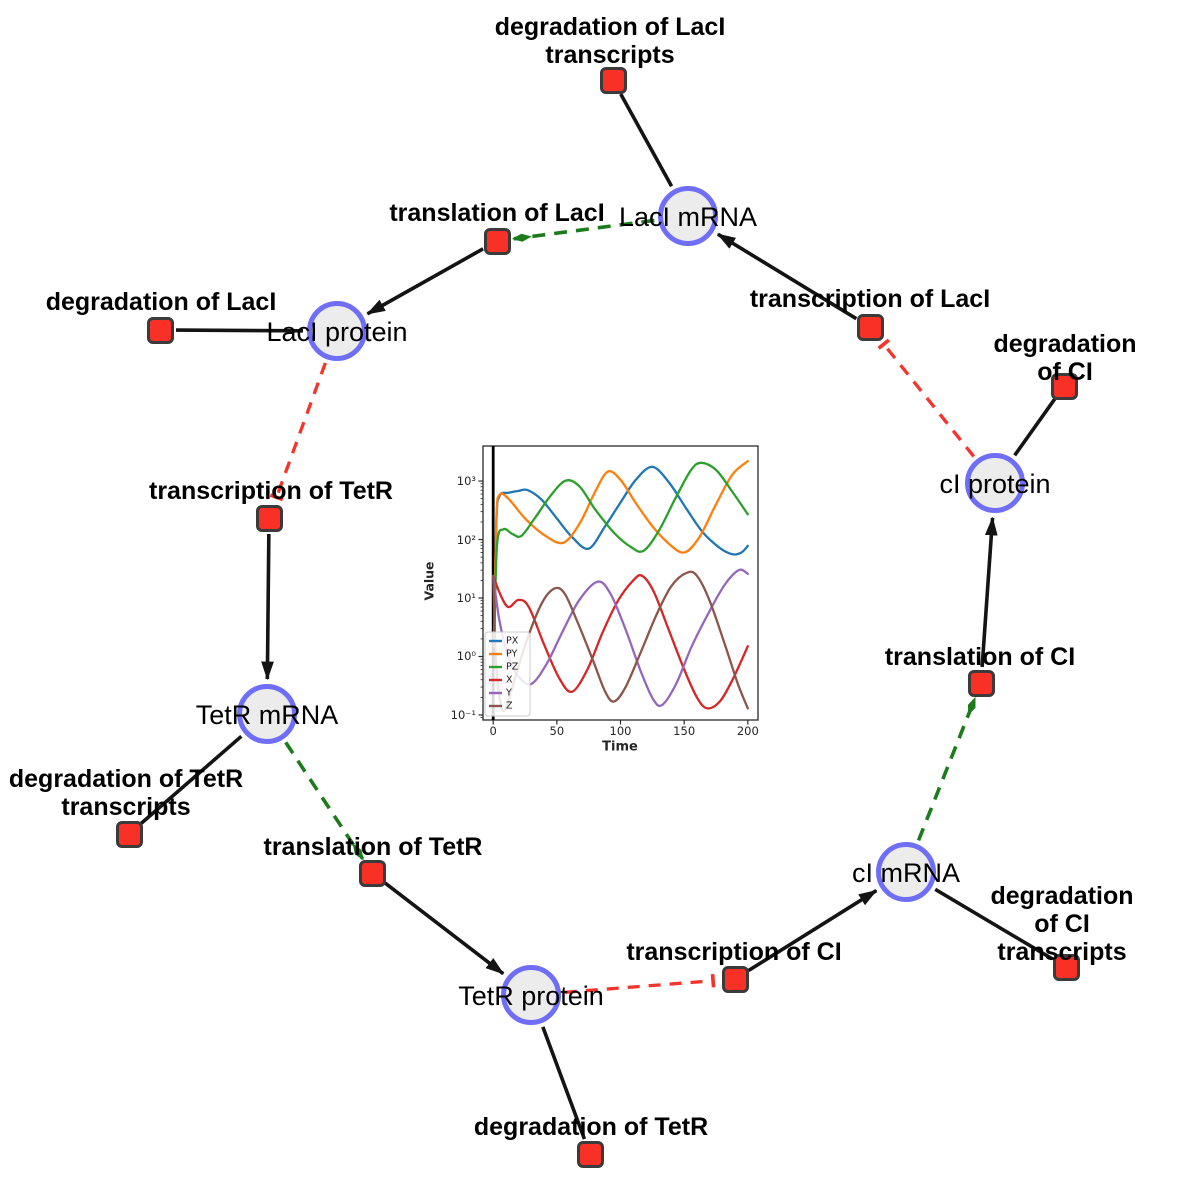  Describe the element at coordinates (946, 769) in the screenshot. I see `edge-modifier-cI_mRNA-translation_cI` at that location.